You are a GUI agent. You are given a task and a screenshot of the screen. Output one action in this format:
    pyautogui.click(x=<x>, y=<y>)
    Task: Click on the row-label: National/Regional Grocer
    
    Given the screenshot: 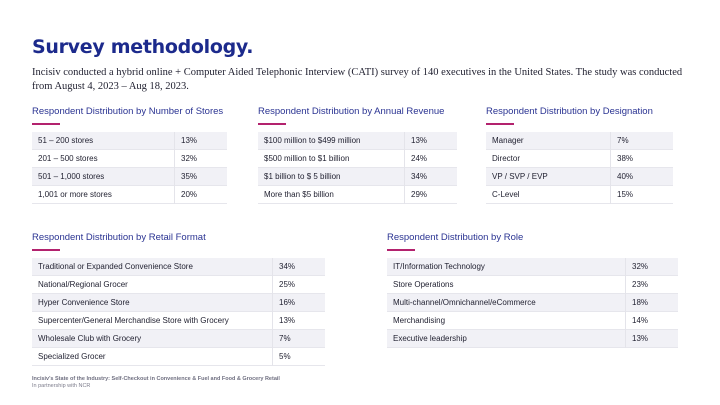 What is the action you would take?
    pyautogui.click(x=152, y=284)
    